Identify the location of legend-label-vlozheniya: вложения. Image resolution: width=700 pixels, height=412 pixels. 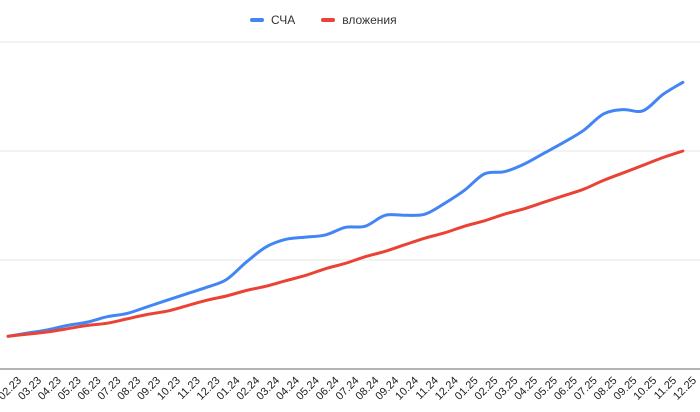
(369, 20).